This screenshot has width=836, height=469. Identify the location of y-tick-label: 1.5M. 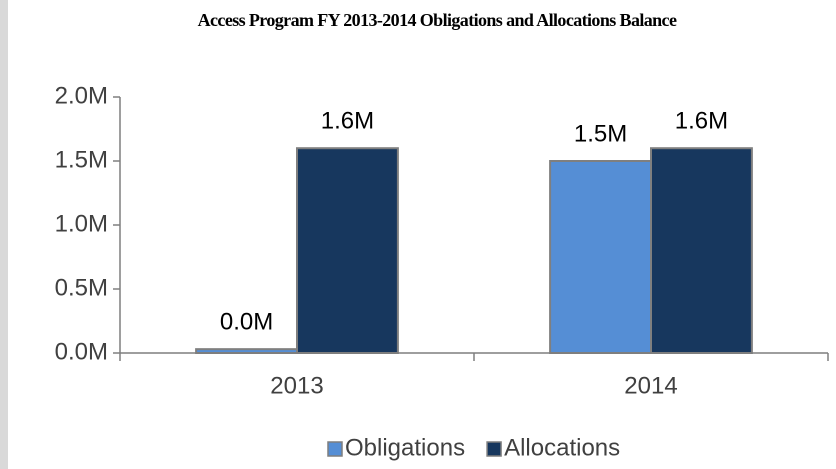
(81, 159).